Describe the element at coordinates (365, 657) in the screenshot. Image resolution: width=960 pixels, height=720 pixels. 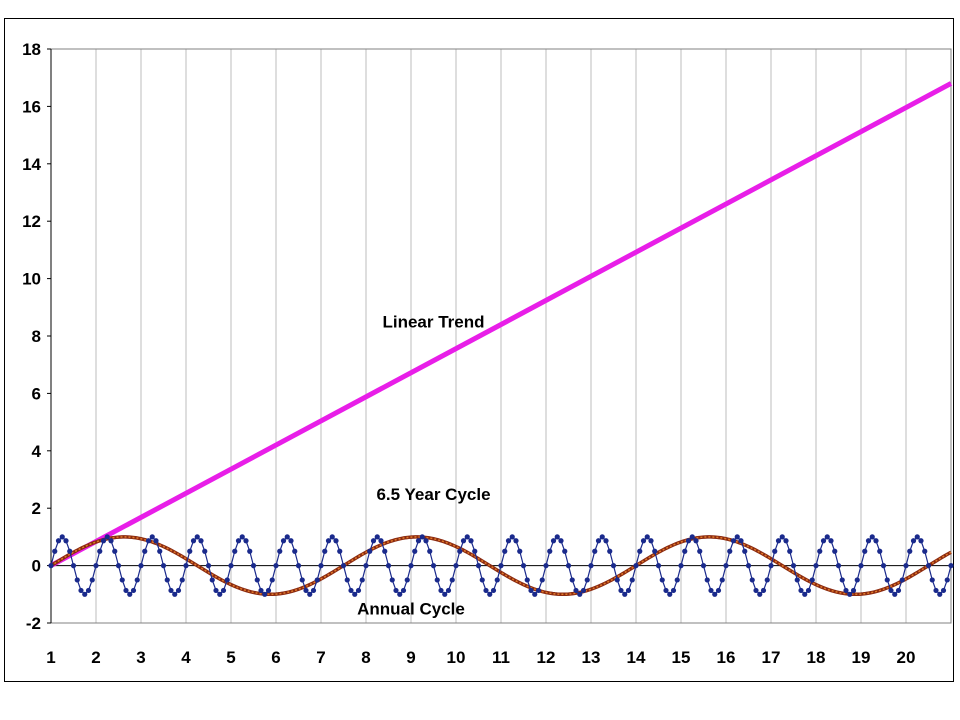
I see `x-tick-label: 8` at that location.